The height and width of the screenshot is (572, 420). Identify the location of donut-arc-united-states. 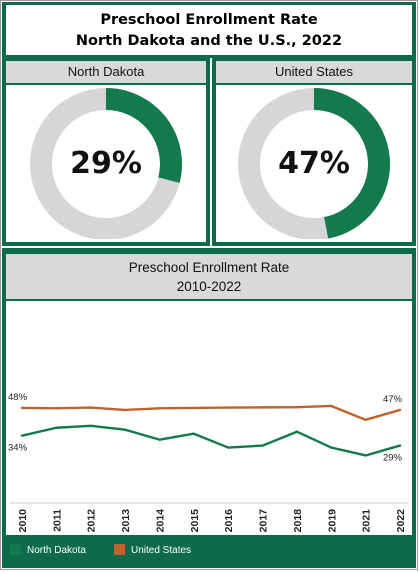
(351, 163).